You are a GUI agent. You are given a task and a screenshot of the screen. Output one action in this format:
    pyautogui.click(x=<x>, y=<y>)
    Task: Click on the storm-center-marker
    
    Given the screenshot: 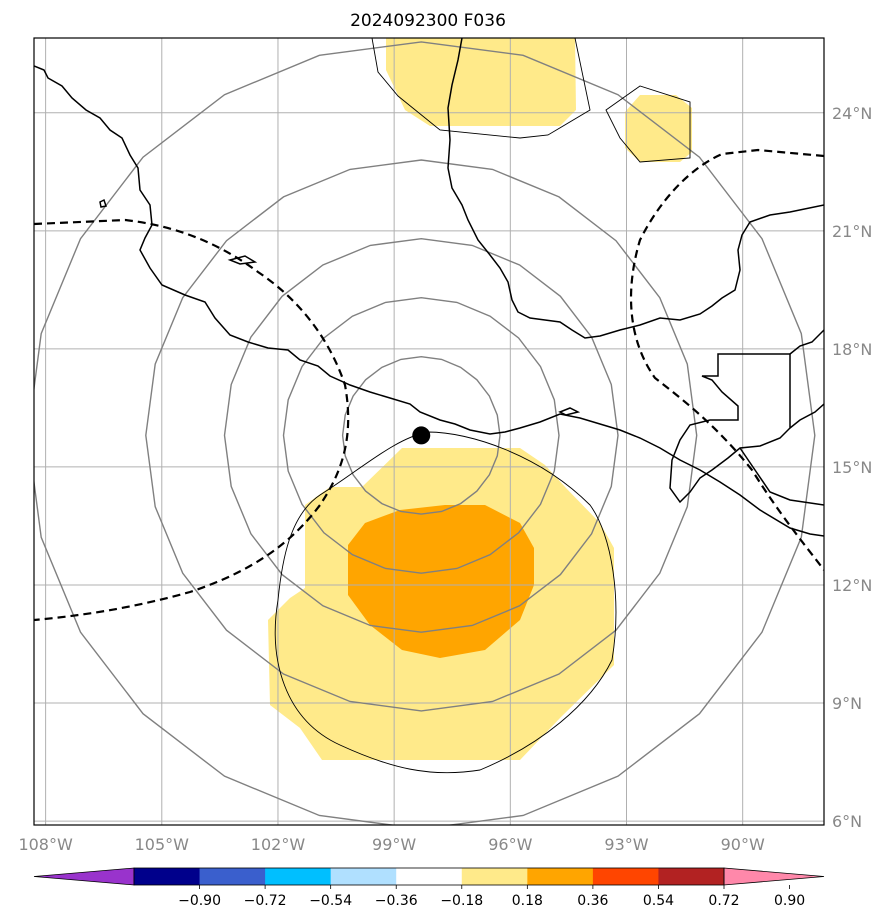 What is the action you would take?
    pyautogui.click(x=421, y=435)
    